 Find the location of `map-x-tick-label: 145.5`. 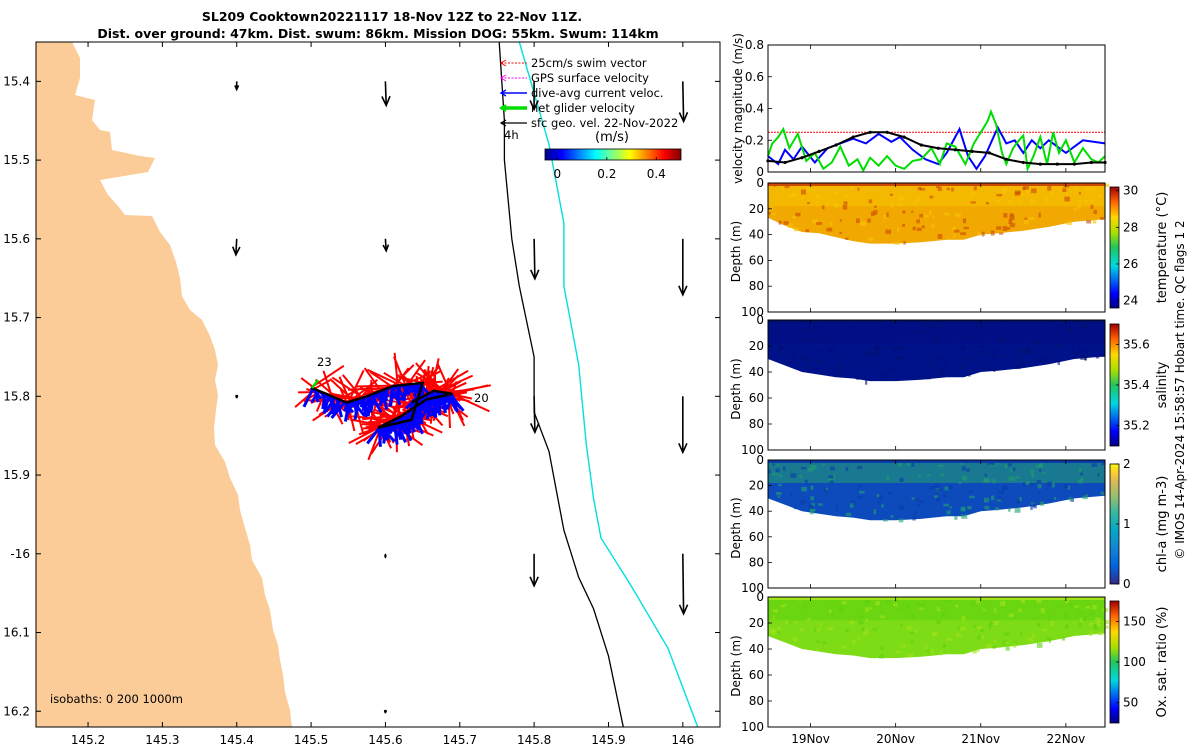

map-x-tick-label: 145.5 is located at coordinates (311, 740).